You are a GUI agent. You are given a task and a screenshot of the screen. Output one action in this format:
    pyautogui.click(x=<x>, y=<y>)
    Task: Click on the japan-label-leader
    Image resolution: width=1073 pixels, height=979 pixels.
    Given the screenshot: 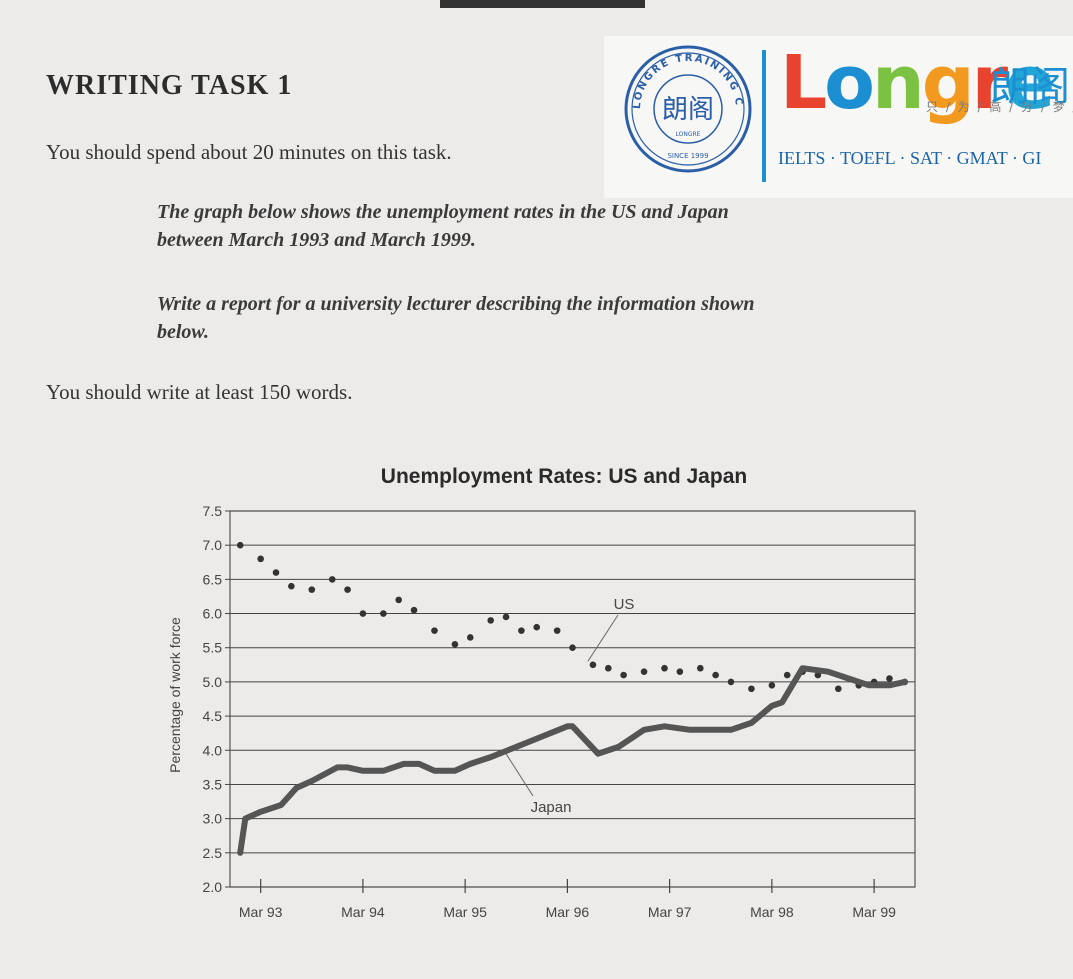 What is the action you would take?
    pyautogui.click(x=519, y=775)
    